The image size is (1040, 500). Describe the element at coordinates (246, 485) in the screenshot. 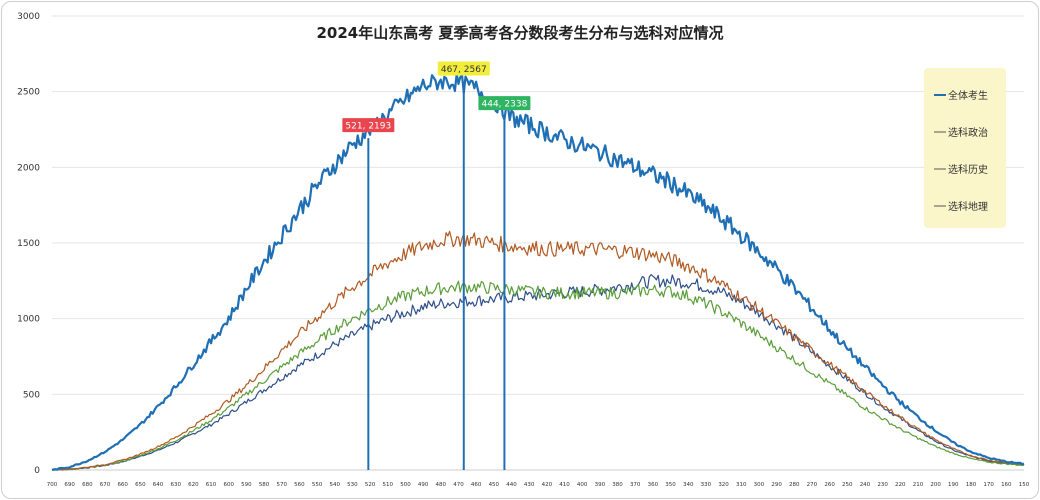

I see `x-tick-label: 590` at that location.